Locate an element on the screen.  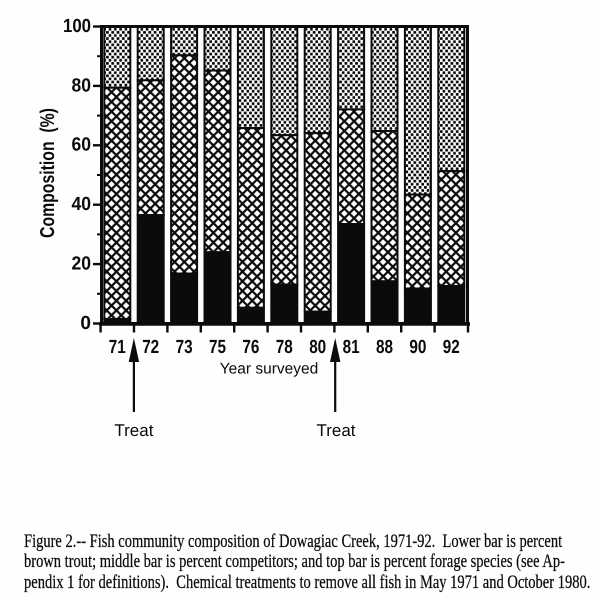
svg-text: 71 is located at coordinates (117, 347).